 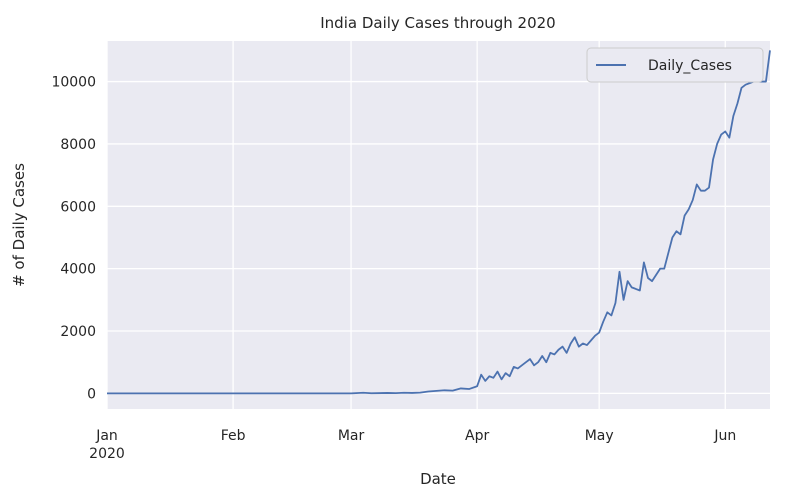 I want to click on y-tick-label: 4000, so click(x=78, y=270).